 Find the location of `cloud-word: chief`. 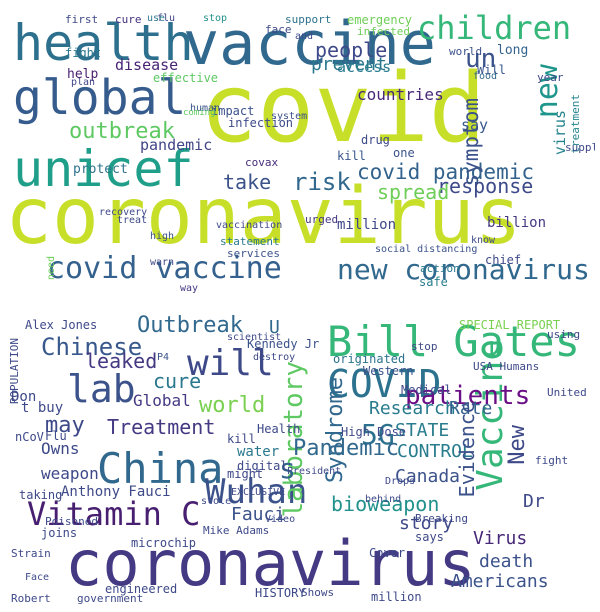

cloud-word: chief is located at coordinates (503, 260).